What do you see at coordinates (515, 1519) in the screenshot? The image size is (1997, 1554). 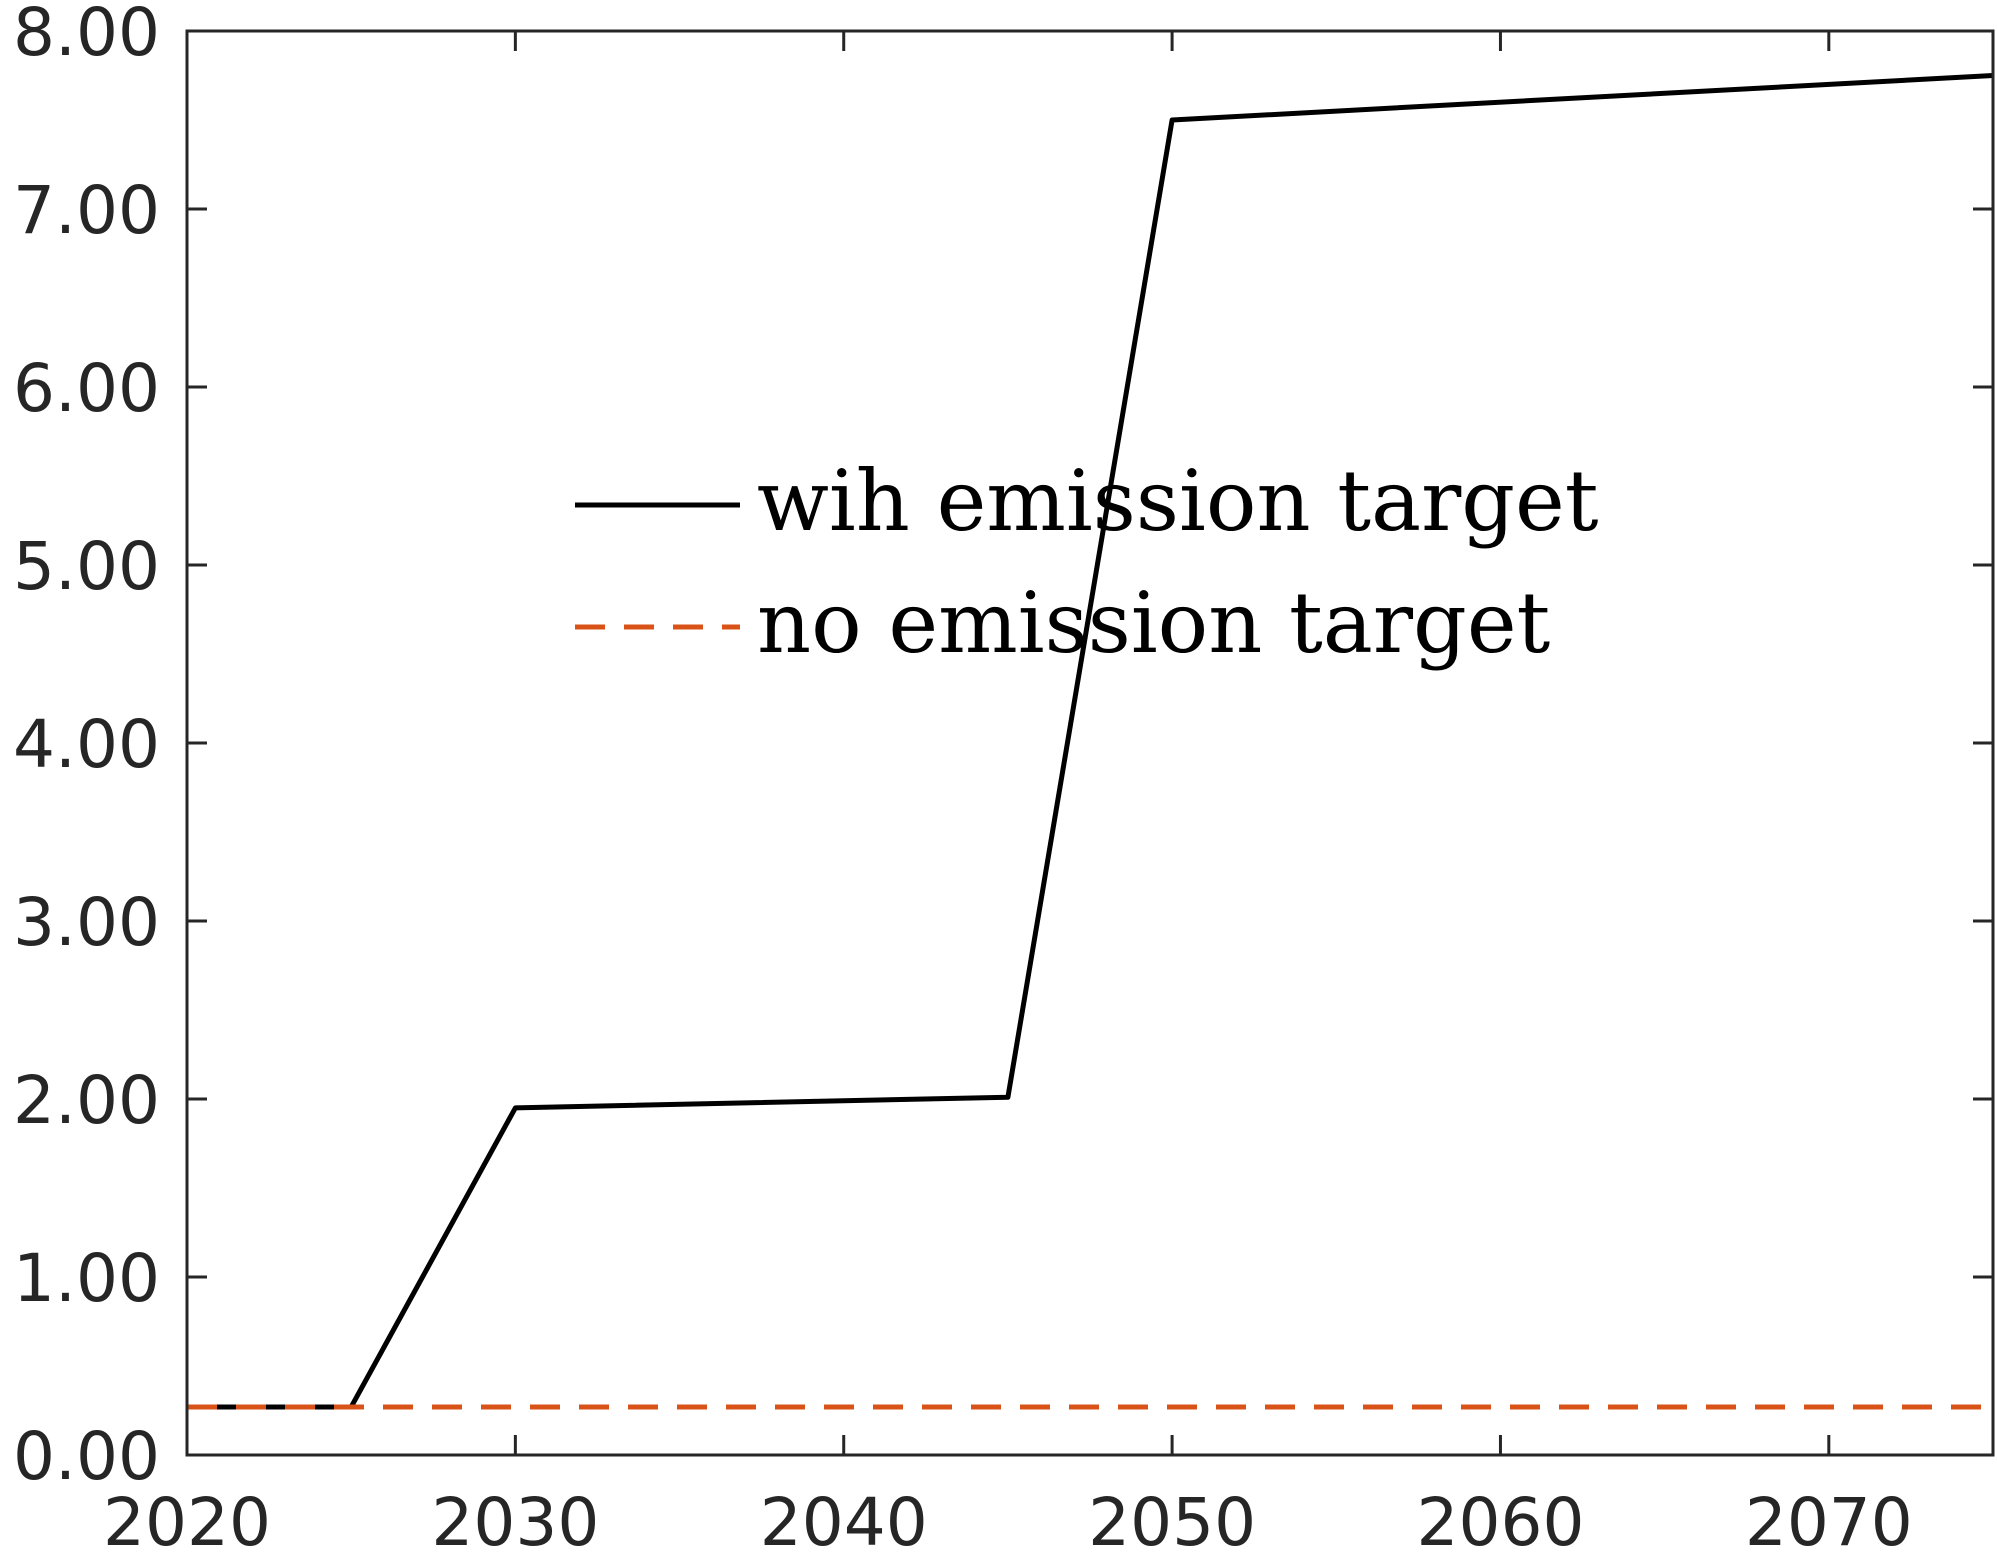 I see `x-tick-label: 2030` at bounding box center [515, 1519].